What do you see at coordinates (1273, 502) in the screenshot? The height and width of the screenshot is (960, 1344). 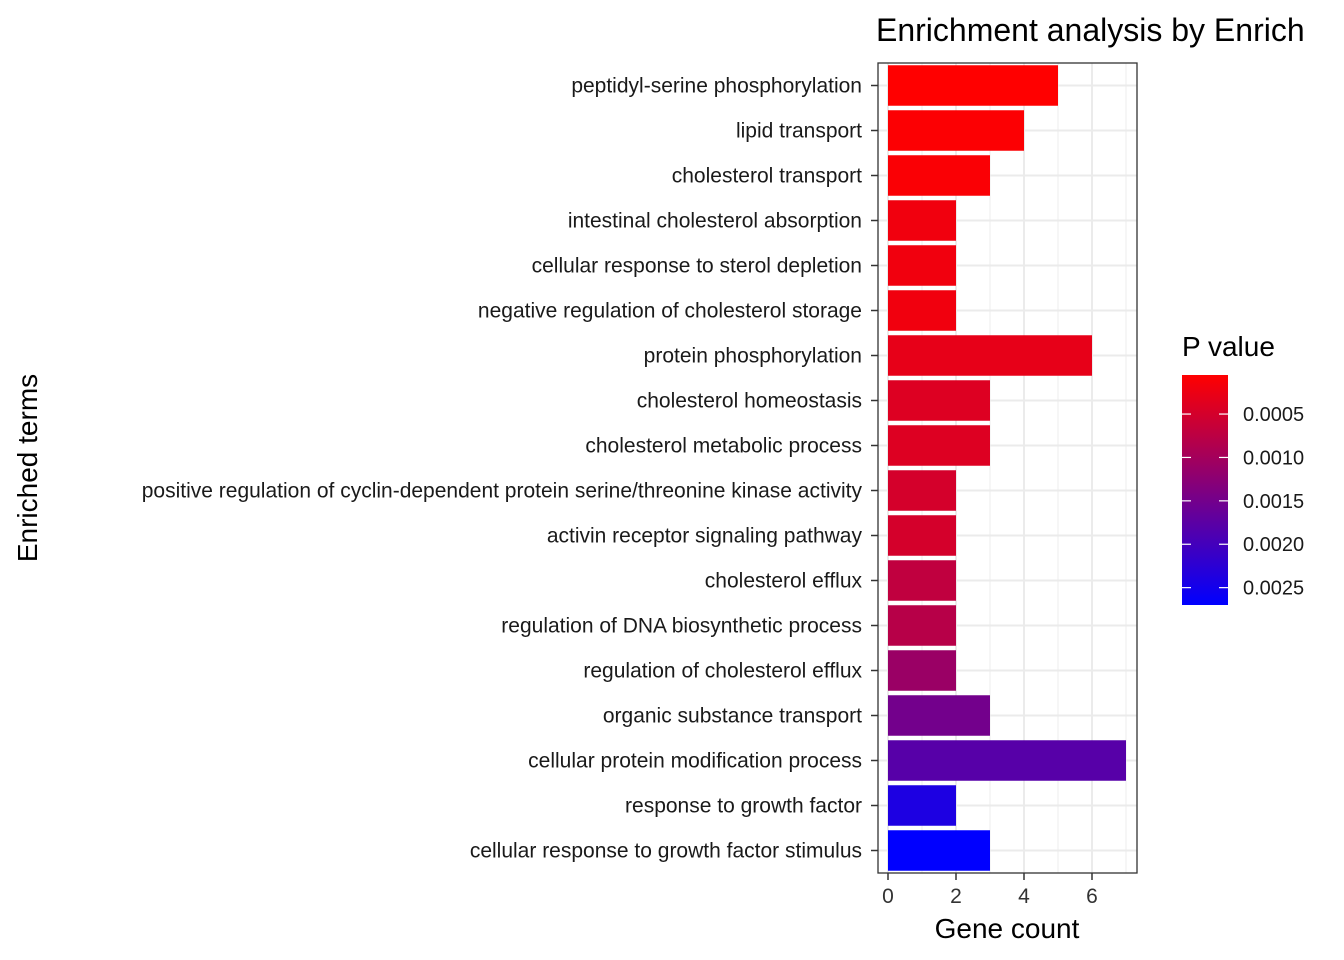 I see `legend-tick-label: 0.0015` at bounding box center [1273, 502].